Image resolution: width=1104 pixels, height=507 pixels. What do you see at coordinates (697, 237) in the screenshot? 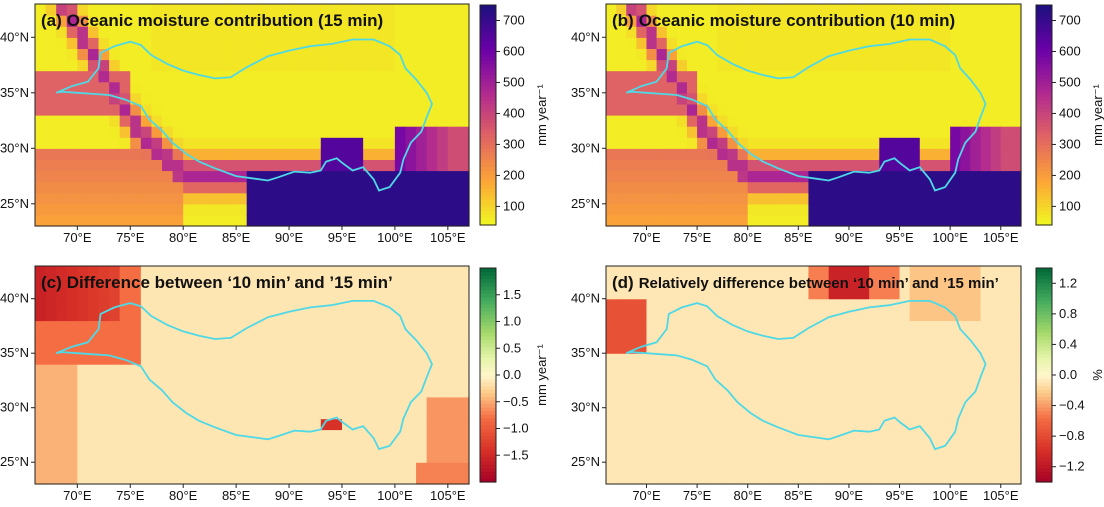
I see `x-tick-label: 75°E` at bounding box center [697, 237].